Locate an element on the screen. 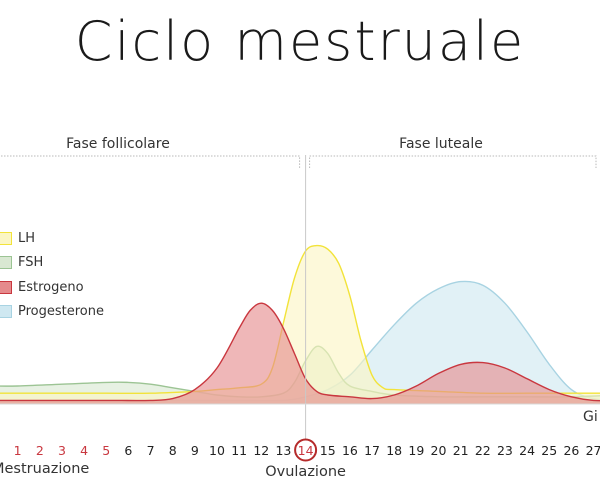  x-tick-label: 24 is located at coordinates (527, 450).